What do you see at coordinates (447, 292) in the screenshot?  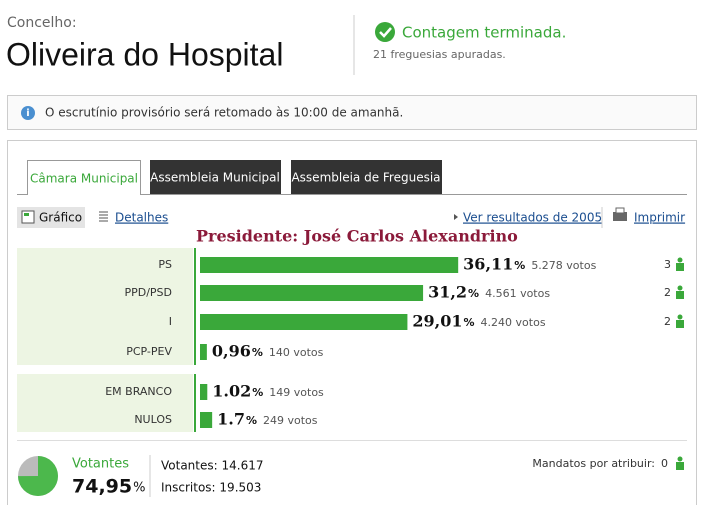 I see `percent-label: 31,2` at bounding box center [447, 292].